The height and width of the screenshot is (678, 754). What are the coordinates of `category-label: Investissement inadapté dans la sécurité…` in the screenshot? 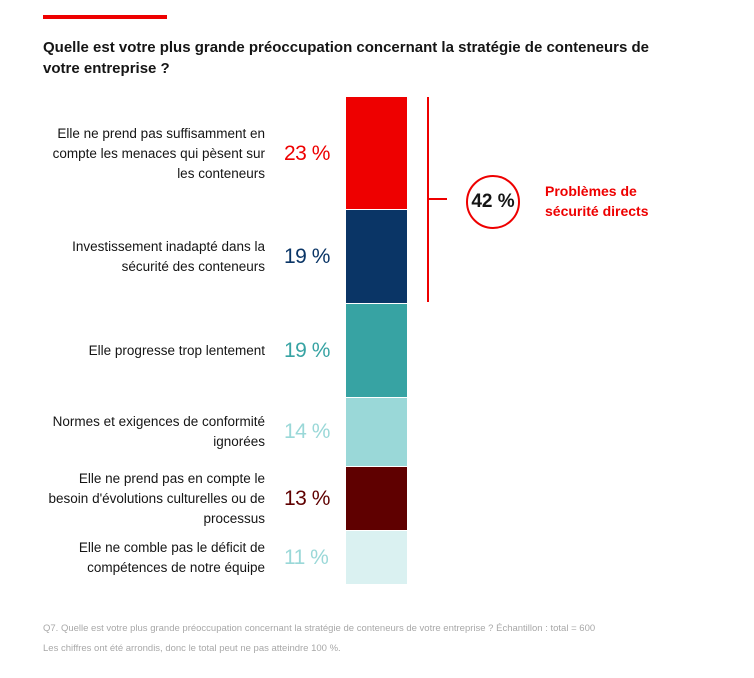 It's located at (168, 257).